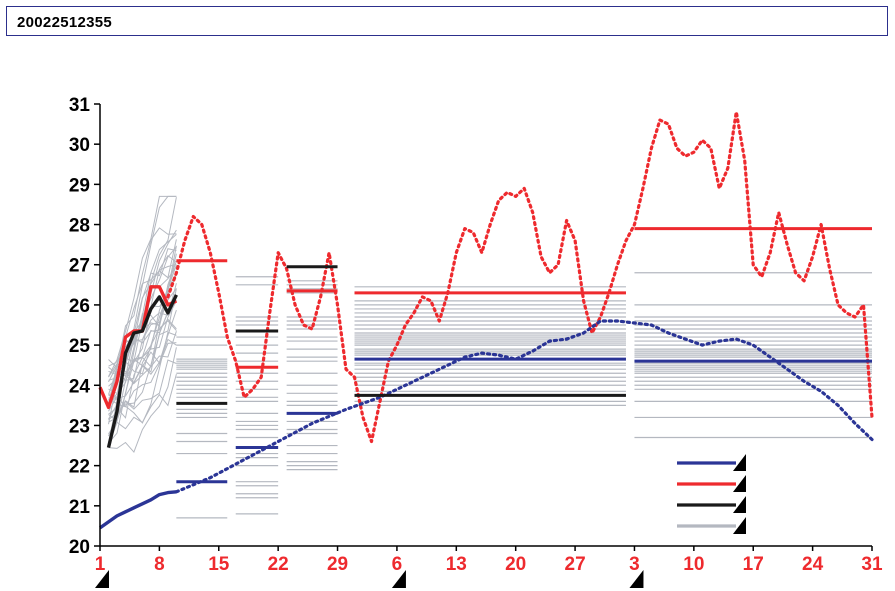 This screenshot has height=591, width=895. What do you see at coordinates (711, 494) in the screenshot?
I see `legend` at bounding box center [711, 494].